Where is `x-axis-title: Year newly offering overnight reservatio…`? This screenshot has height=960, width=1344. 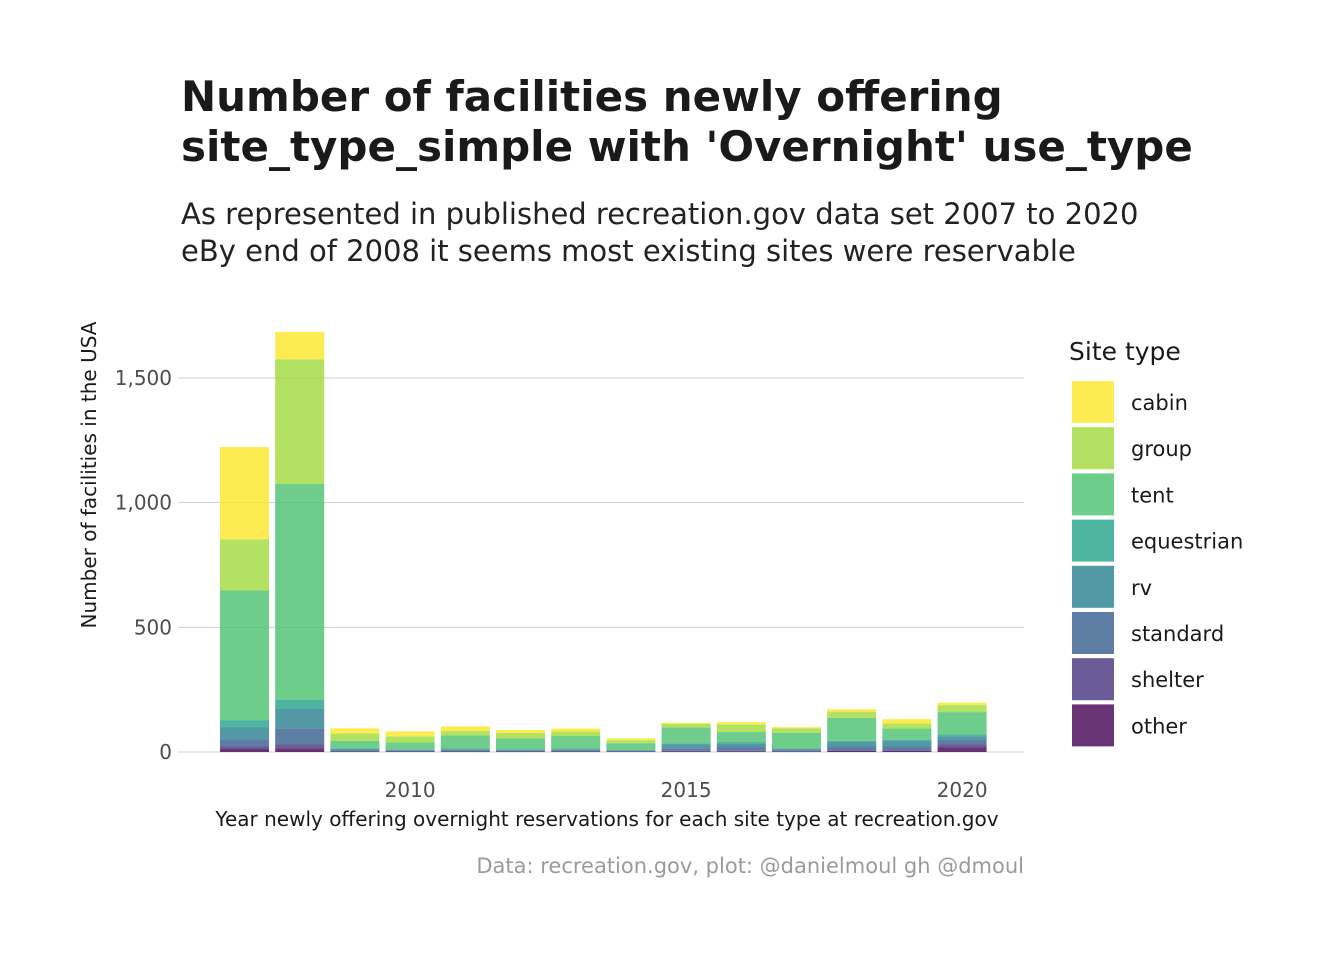
x-axis-title: Year newly offering overnight reservatio… is located at coordinates (606, 819).